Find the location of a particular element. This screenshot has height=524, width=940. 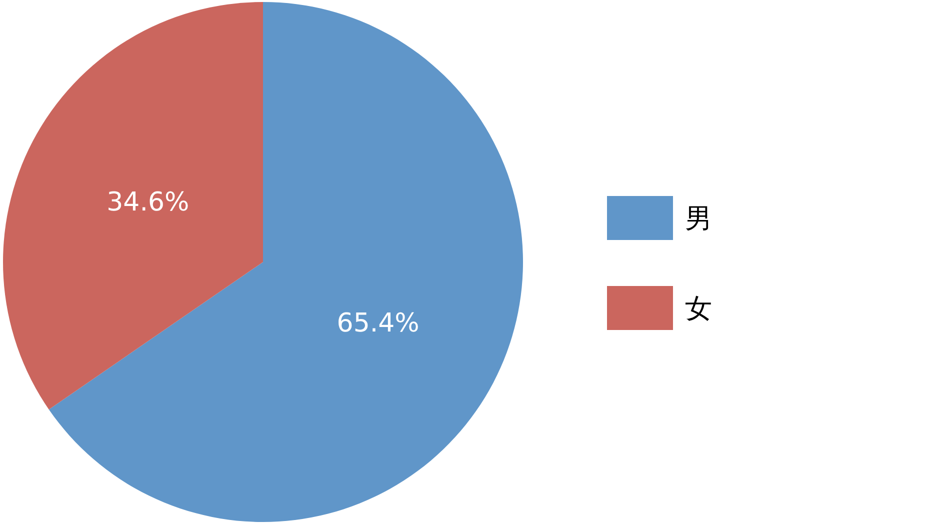

legend-label: 女 is located at coordinates (698, 308).